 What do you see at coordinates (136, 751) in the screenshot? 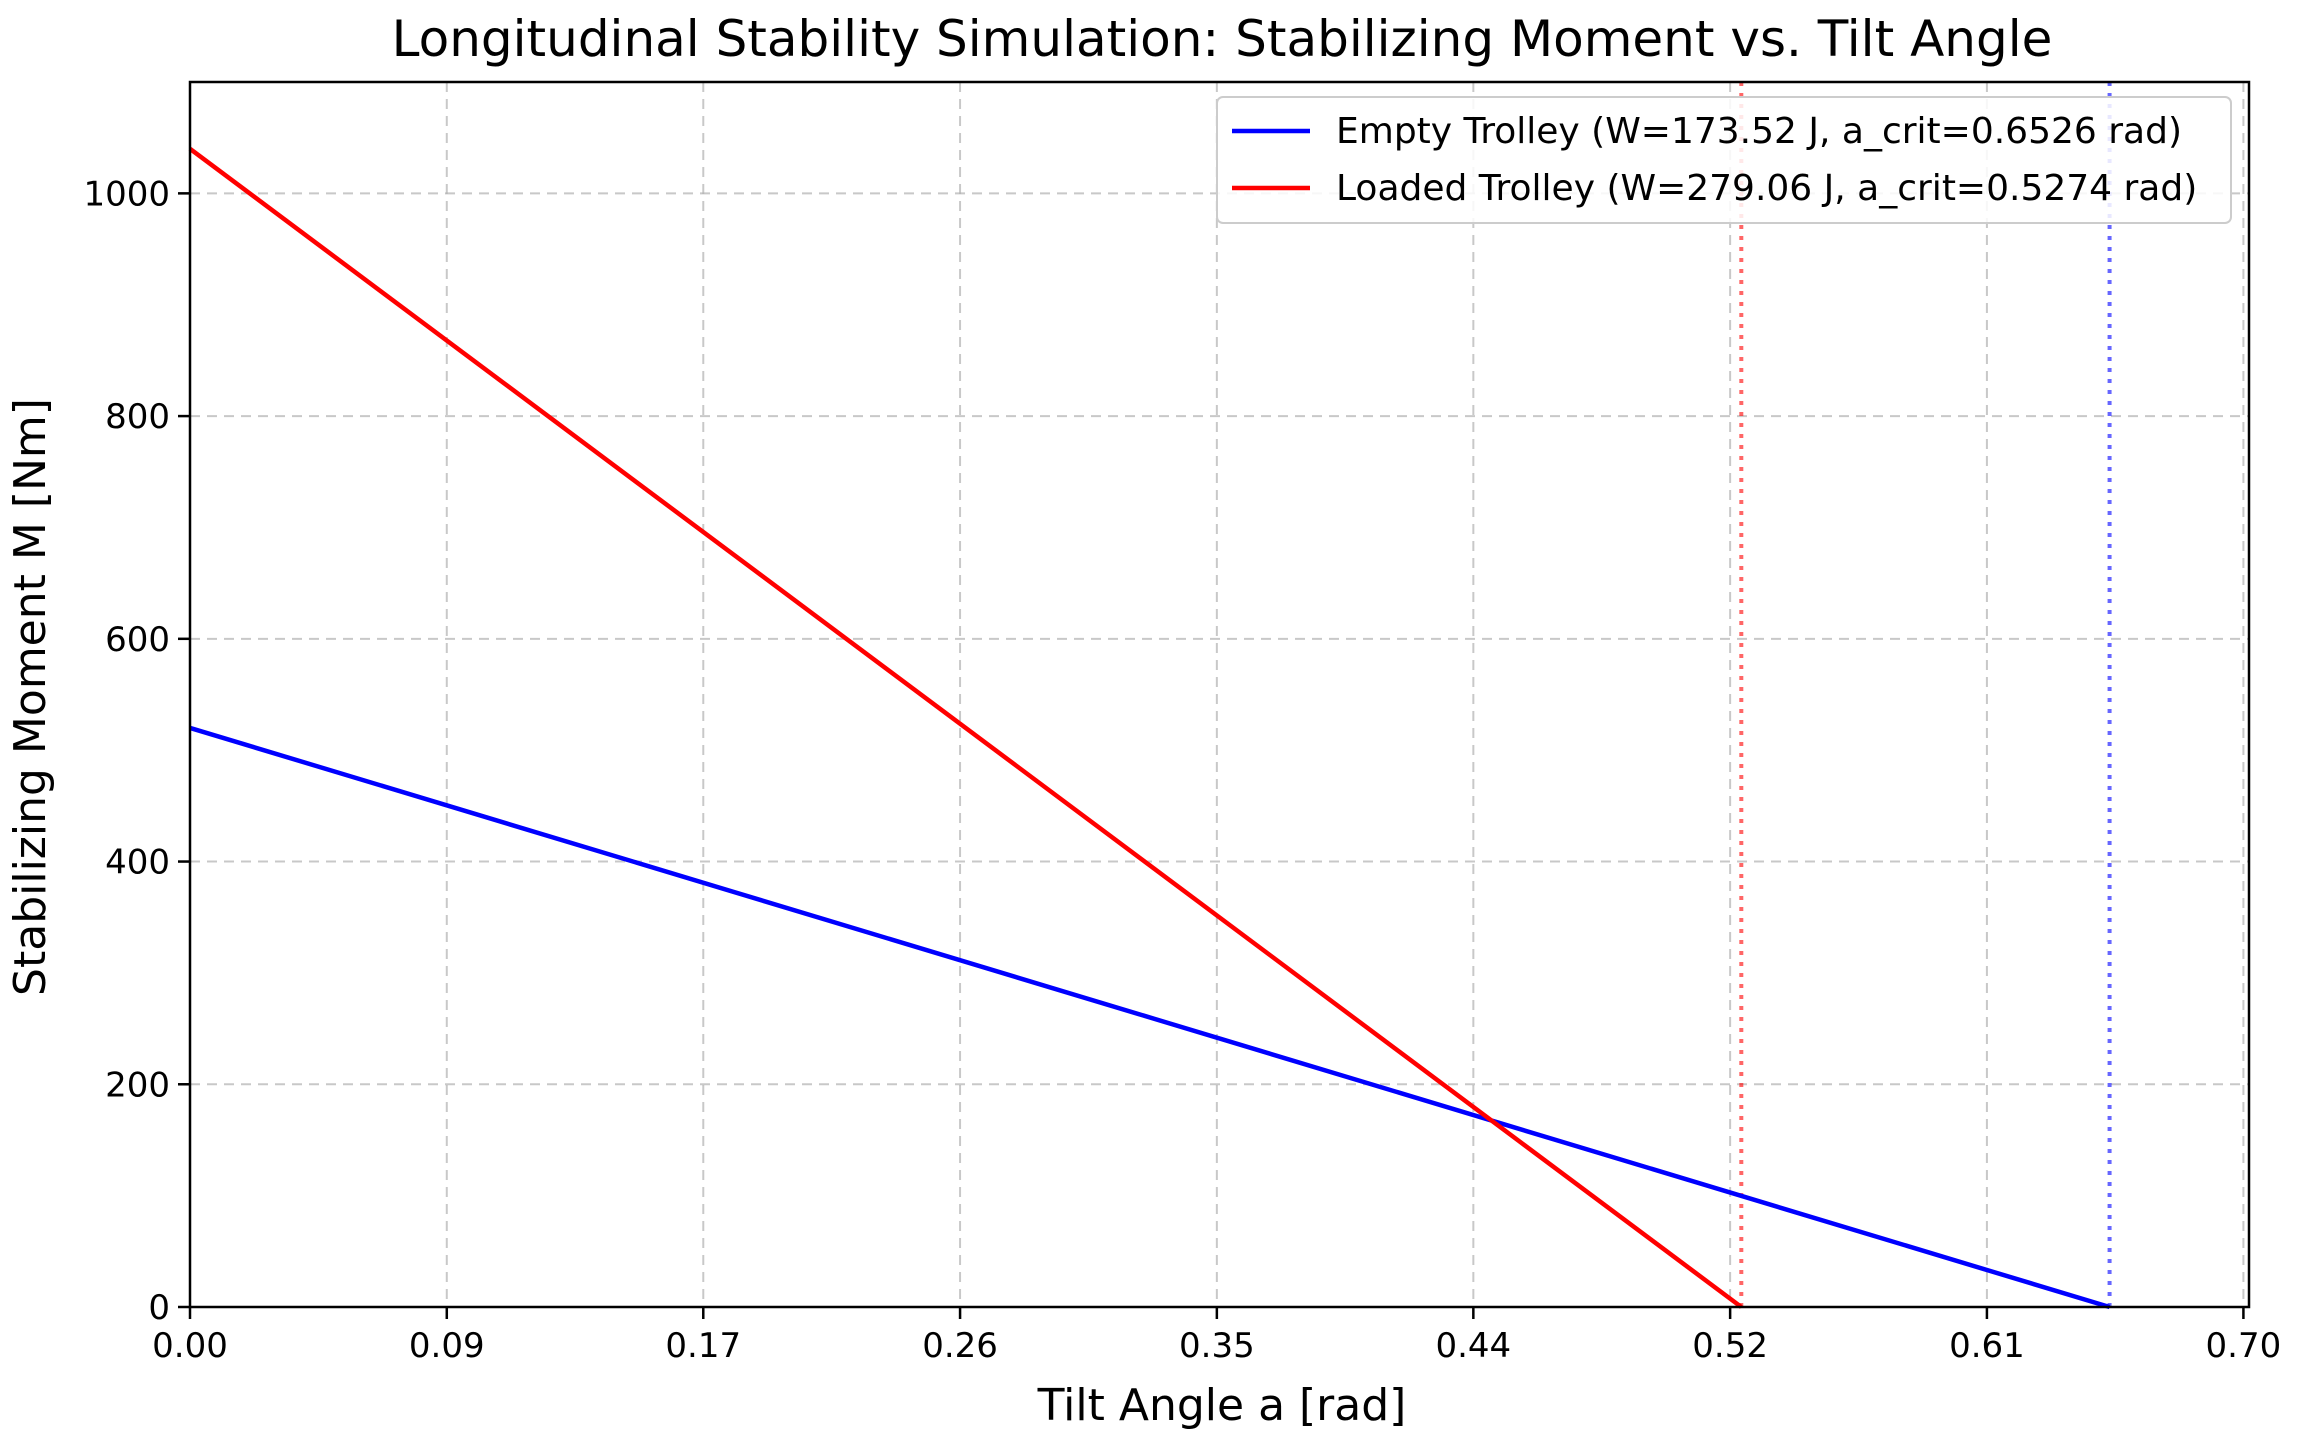
I see `y-axis-ticks: 0 200 400 600 800 1000` at bounding box center [136, 751].